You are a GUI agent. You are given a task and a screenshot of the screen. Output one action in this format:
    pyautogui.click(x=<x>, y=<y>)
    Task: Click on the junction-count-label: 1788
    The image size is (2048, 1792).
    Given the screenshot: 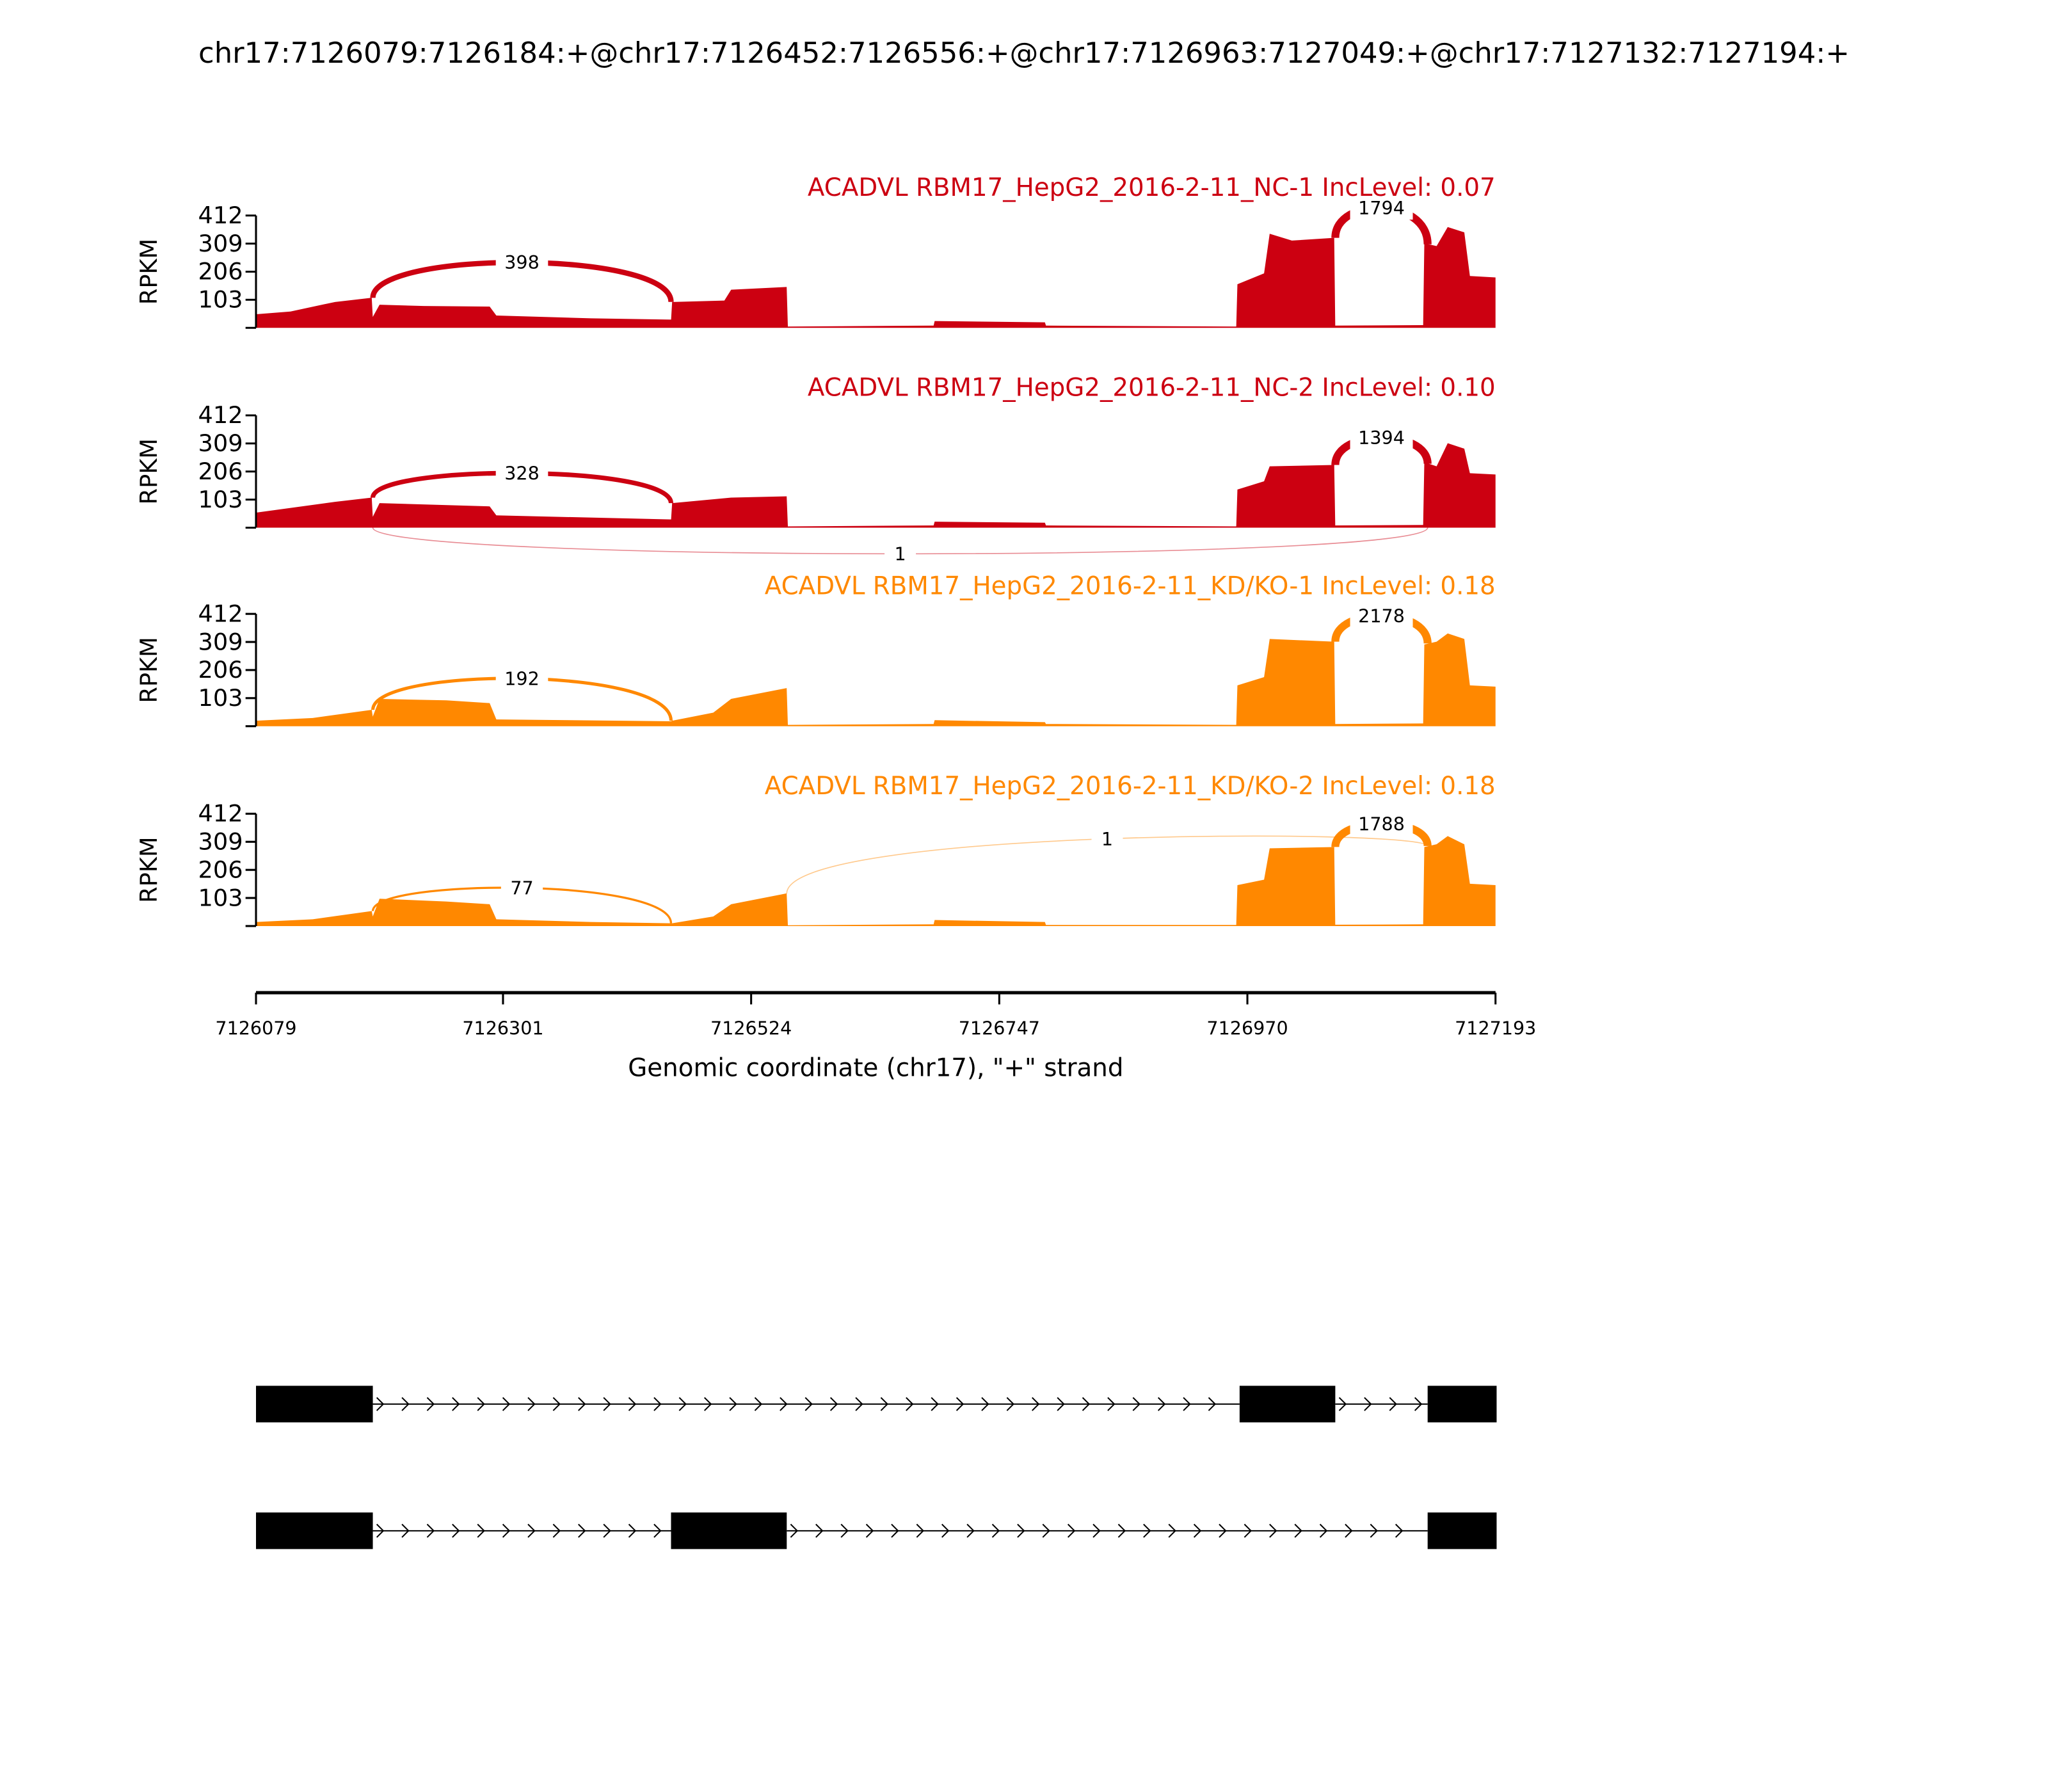 What is the action you would take?
    pyautogui.click(x=1381, y=824)
    